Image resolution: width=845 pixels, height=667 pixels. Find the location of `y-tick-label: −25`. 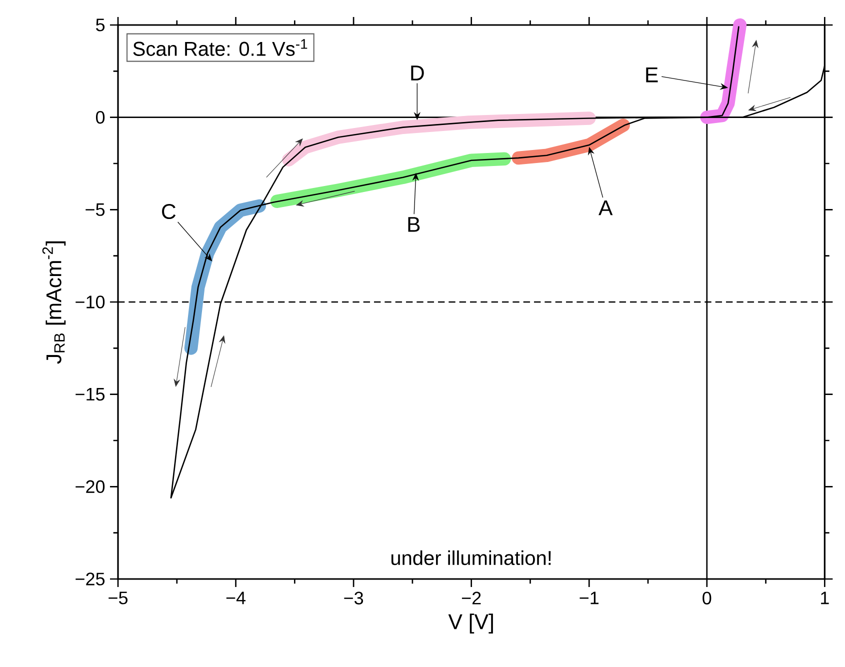

y-tick-label: −25 is located at coordinates (90, 579).